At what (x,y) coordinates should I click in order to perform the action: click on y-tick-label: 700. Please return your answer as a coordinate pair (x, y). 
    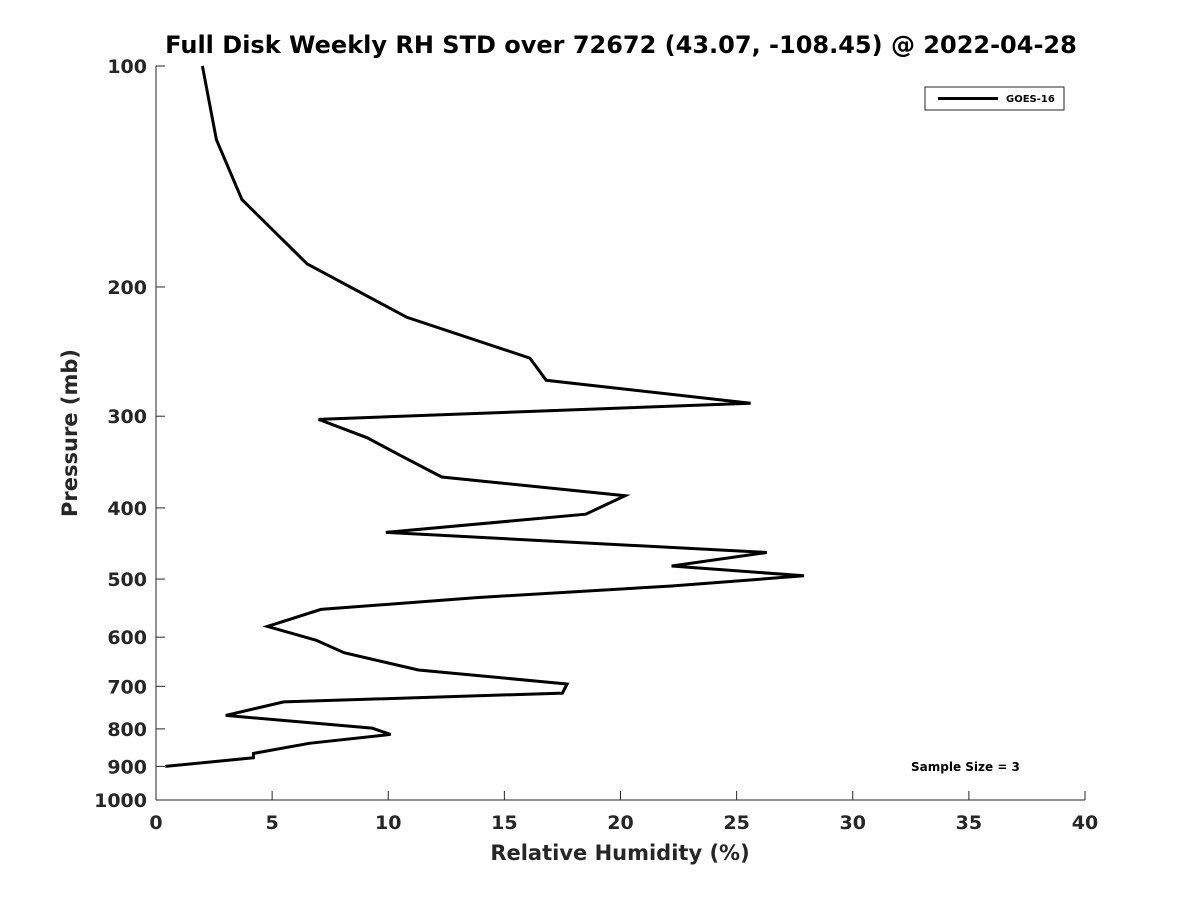
    Looking at the image, I should click on (127, 687).